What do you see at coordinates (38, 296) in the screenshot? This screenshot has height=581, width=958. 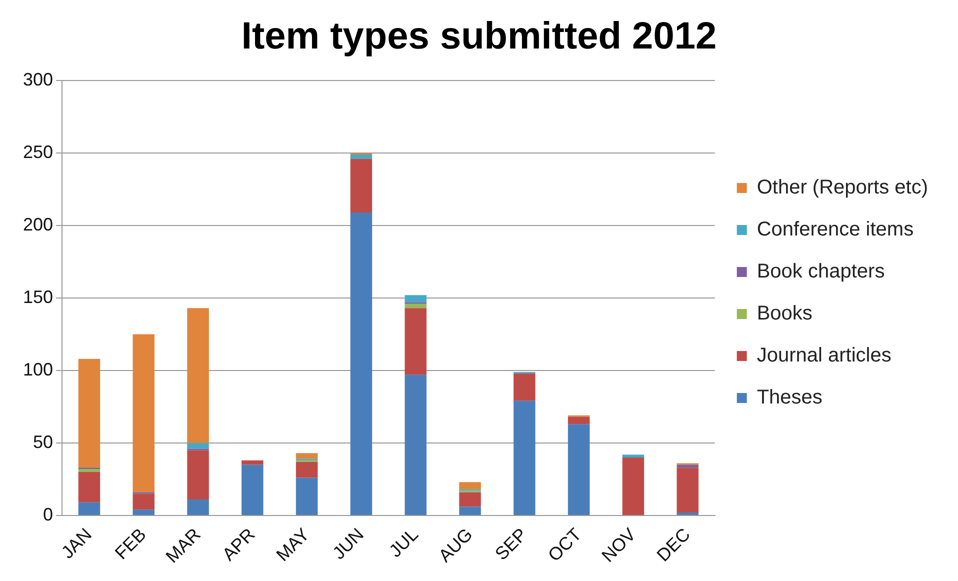 I see `y-tick-label: 150` at bounding box center [38, 296].